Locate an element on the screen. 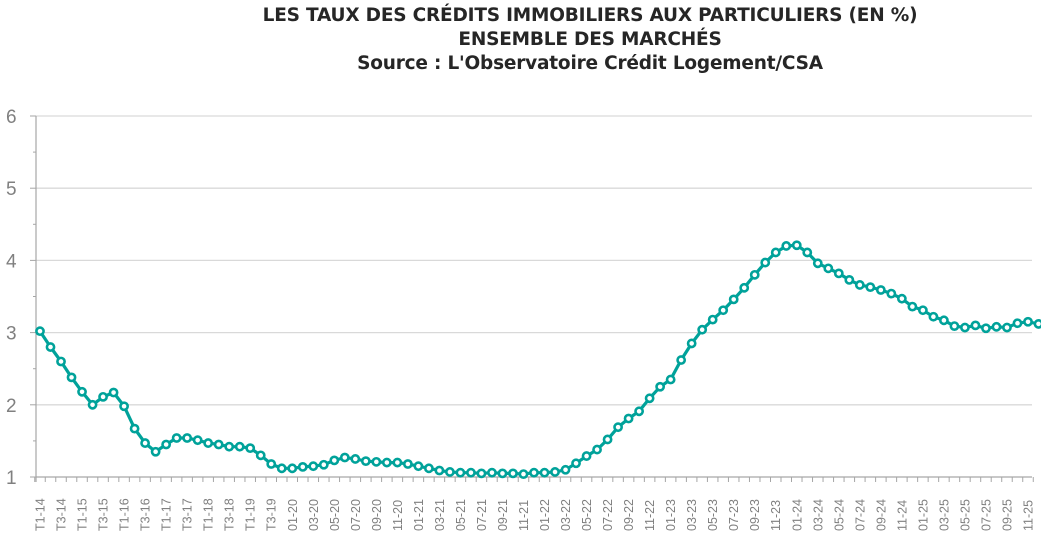 This screenshot has width=1041, height=533. x-tick-label: T1-14 is located at coordinates (41, 514).